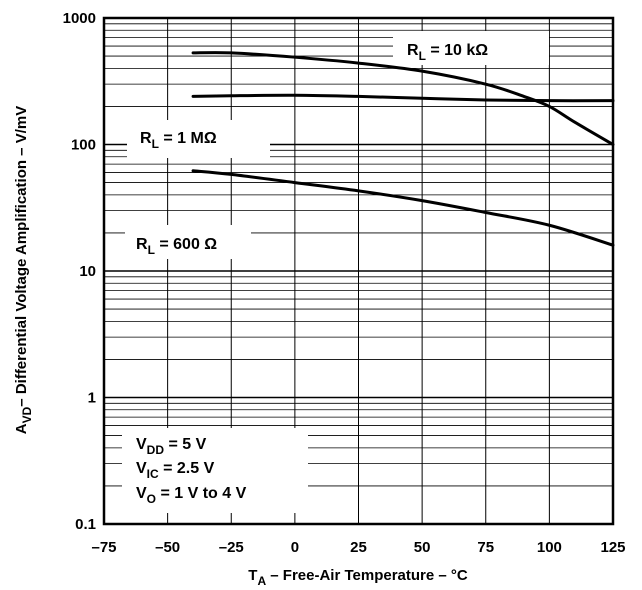  I want to click on x-tick-label: –75, so click(103, 547).